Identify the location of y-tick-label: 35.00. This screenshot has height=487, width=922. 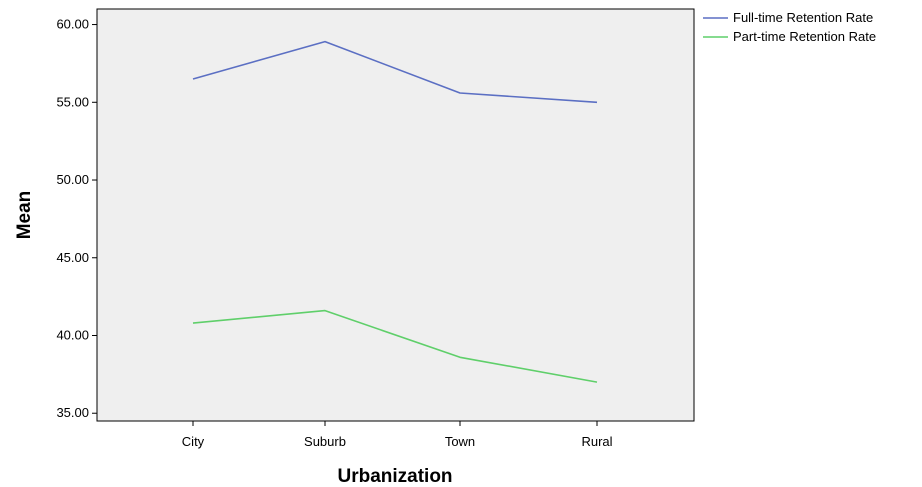
(72, 412).